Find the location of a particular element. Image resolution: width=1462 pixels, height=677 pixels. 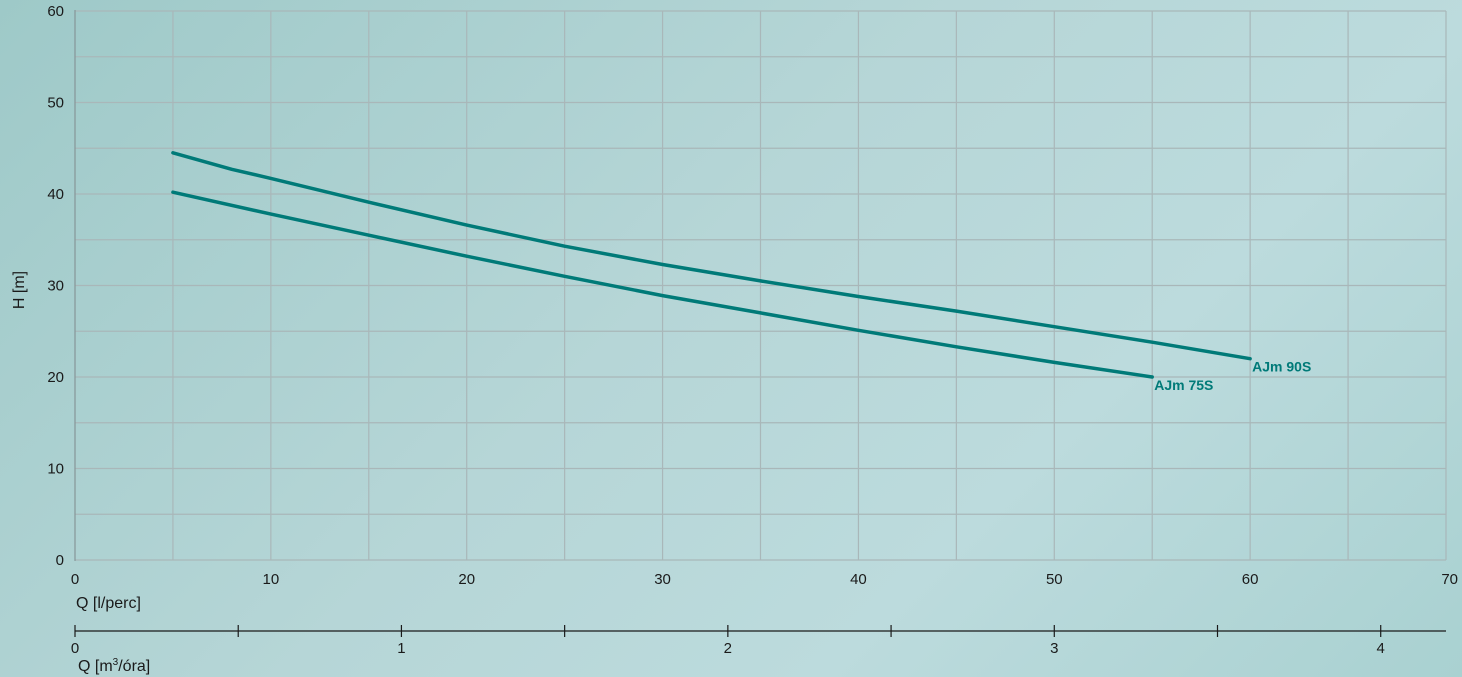

y-tick-label: 0 is located at coordinates (60, 560).